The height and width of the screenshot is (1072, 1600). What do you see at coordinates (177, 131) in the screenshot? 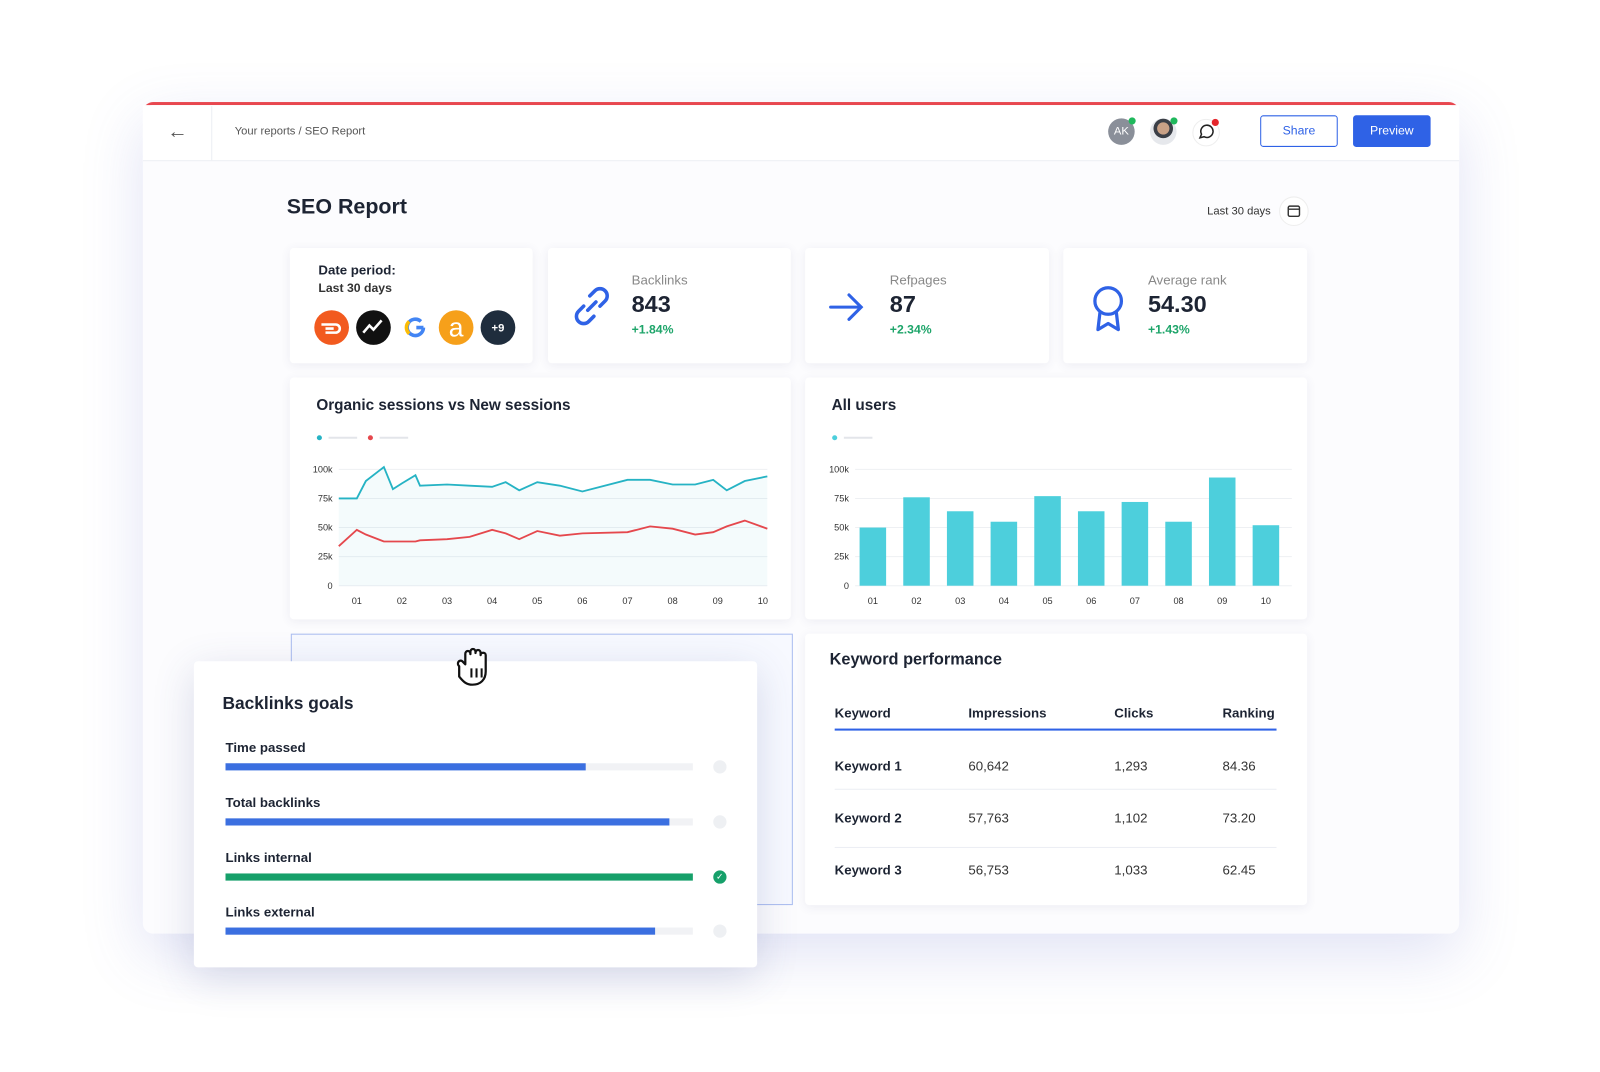
I see `back-arrow: ←` at bounding box center [177, 131].